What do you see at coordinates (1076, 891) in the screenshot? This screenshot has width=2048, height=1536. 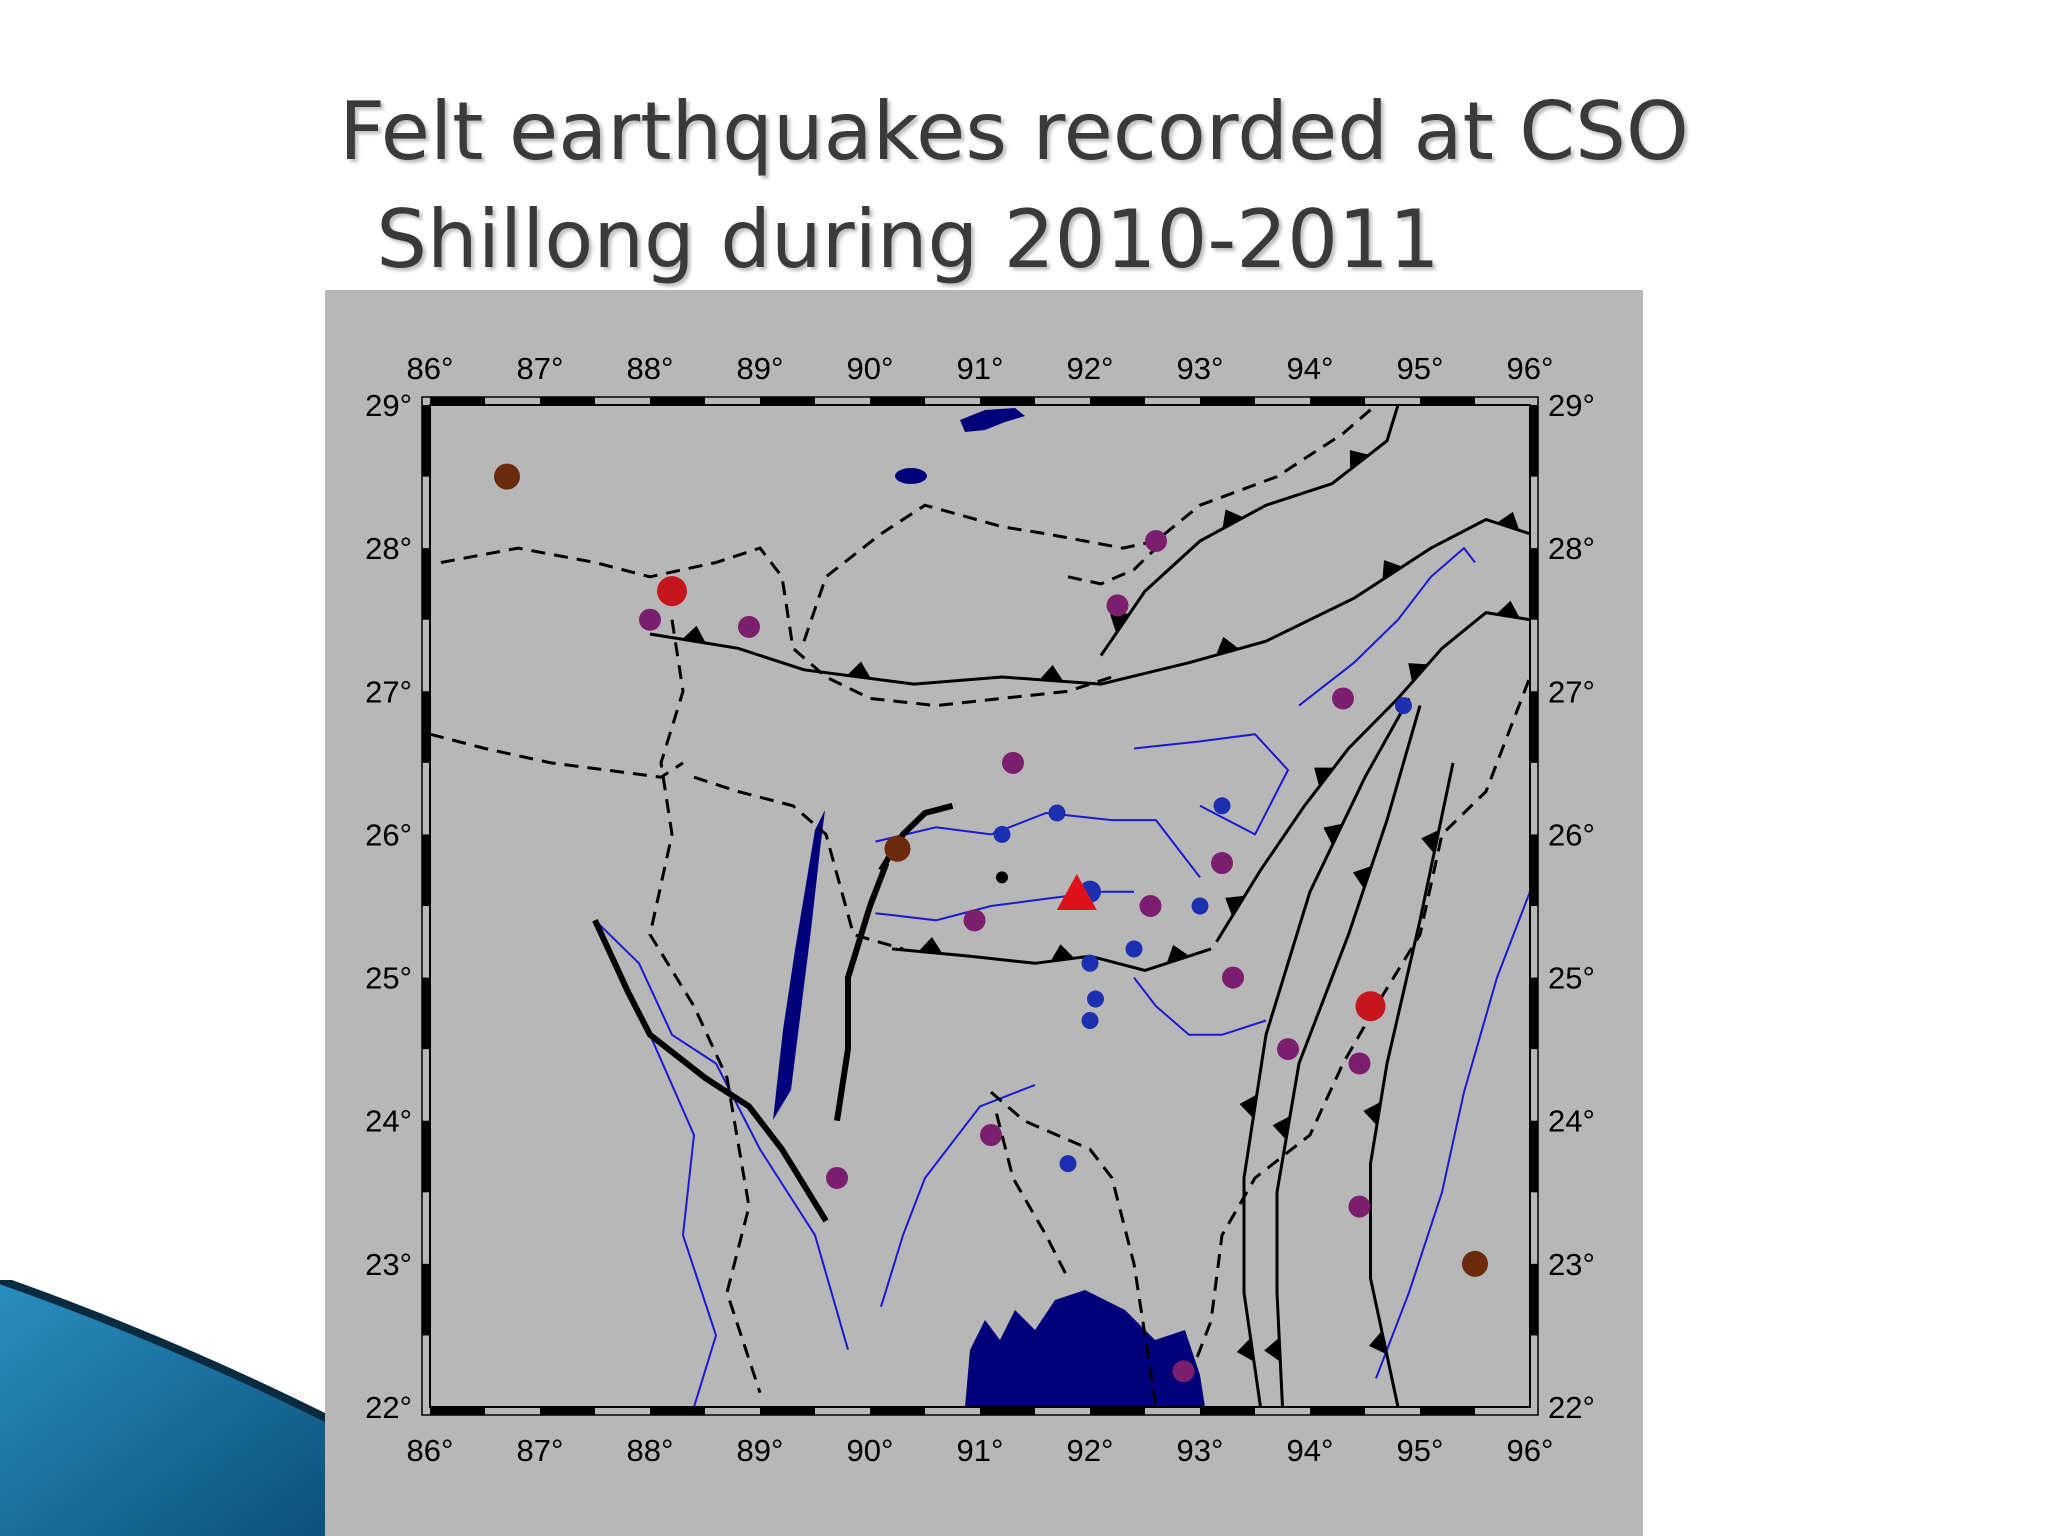 I see `station-triangle` at bounding box center [1076, 891].